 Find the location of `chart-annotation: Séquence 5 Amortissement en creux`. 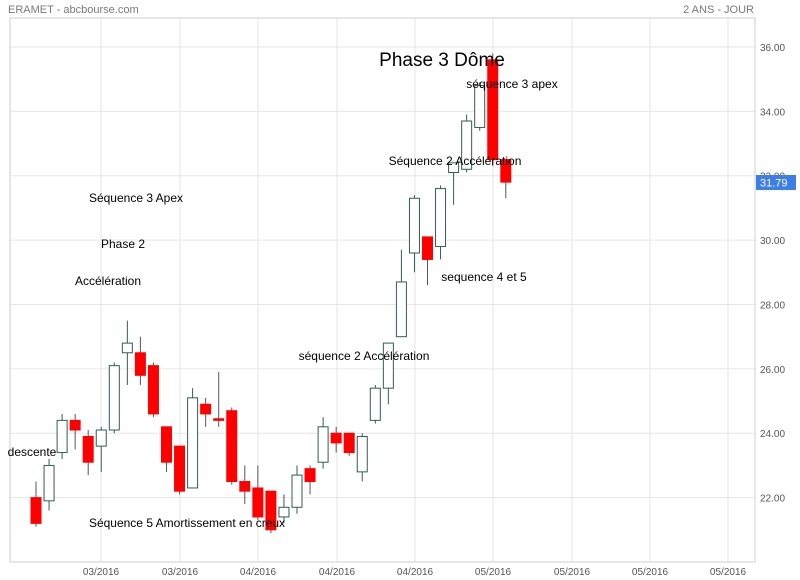

chart-annotation: Séquence 5 Amortissement en creux is located at coordinates (187, 523).